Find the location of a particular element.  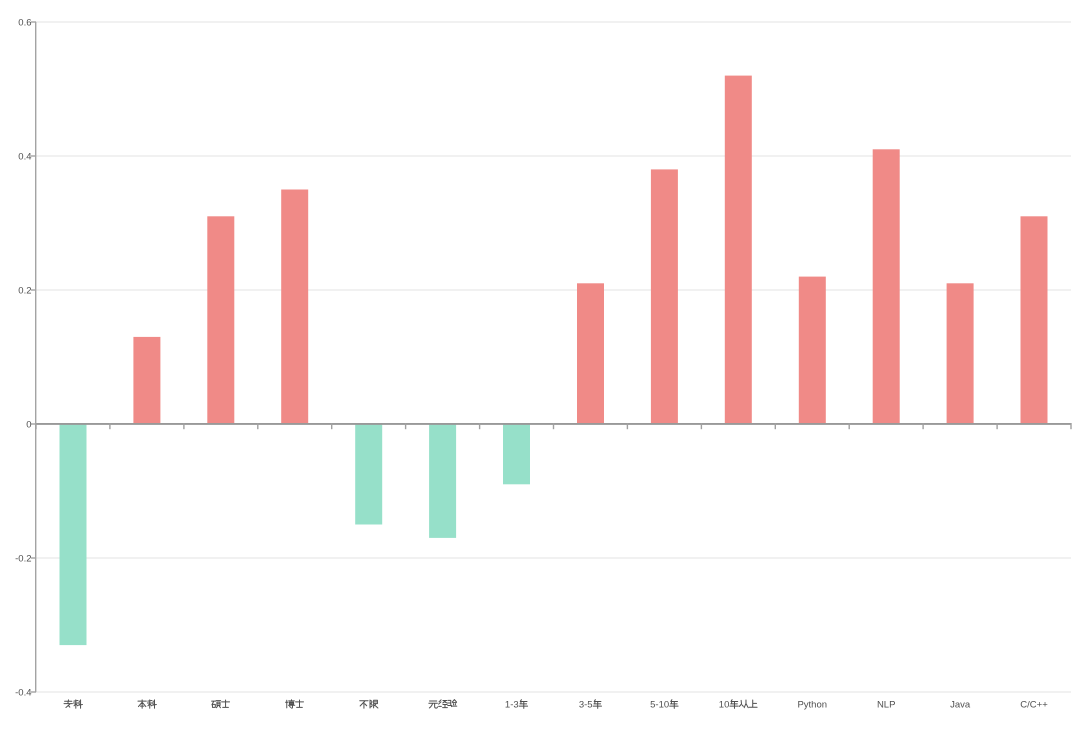

svg-text: NLP is located at coordinates (886, 705).